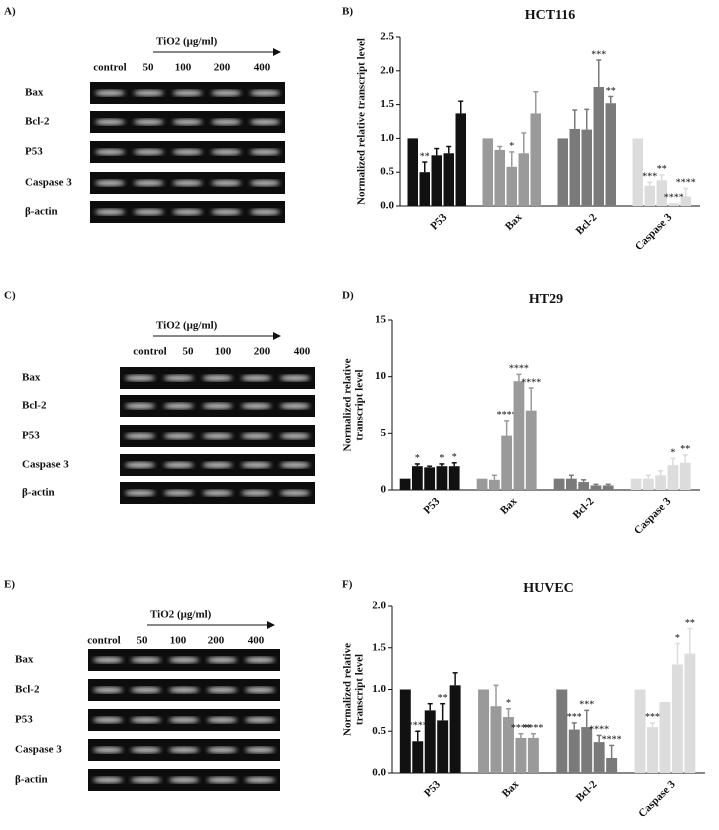 Image resolution: width=719 pixels, height=830 pixels. Describe the element at coordinates (24, 720) in the screenshot. I see `gene-label: P53` at that location.